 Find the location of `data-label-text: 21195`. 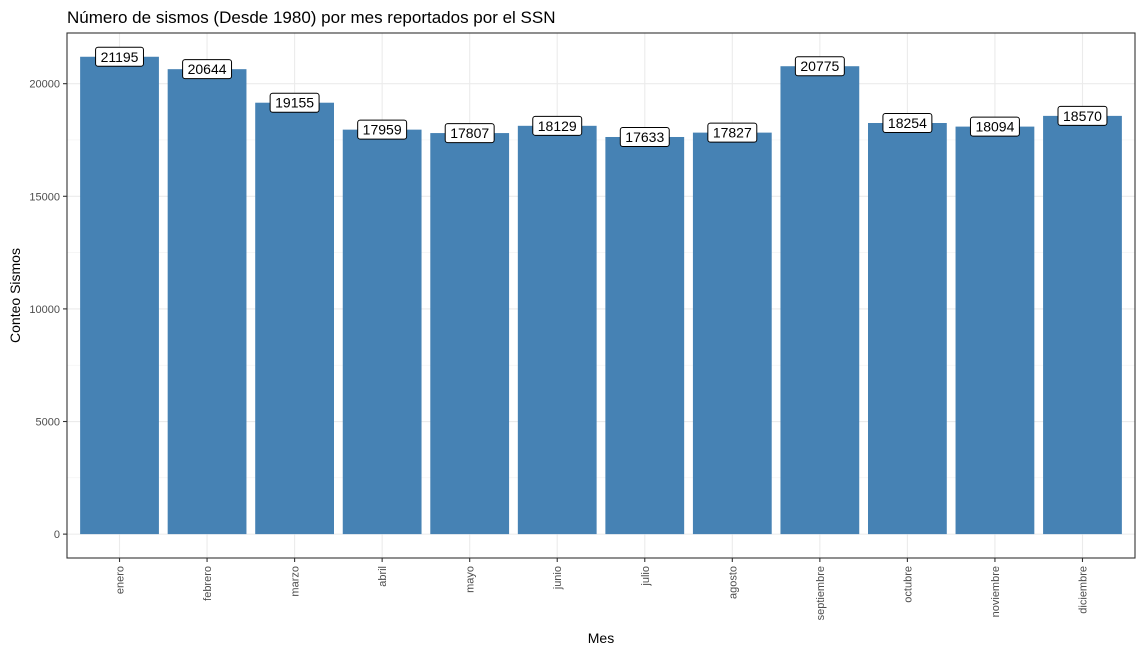

data-label-text: 21195 is located at coordinates (120, 57).